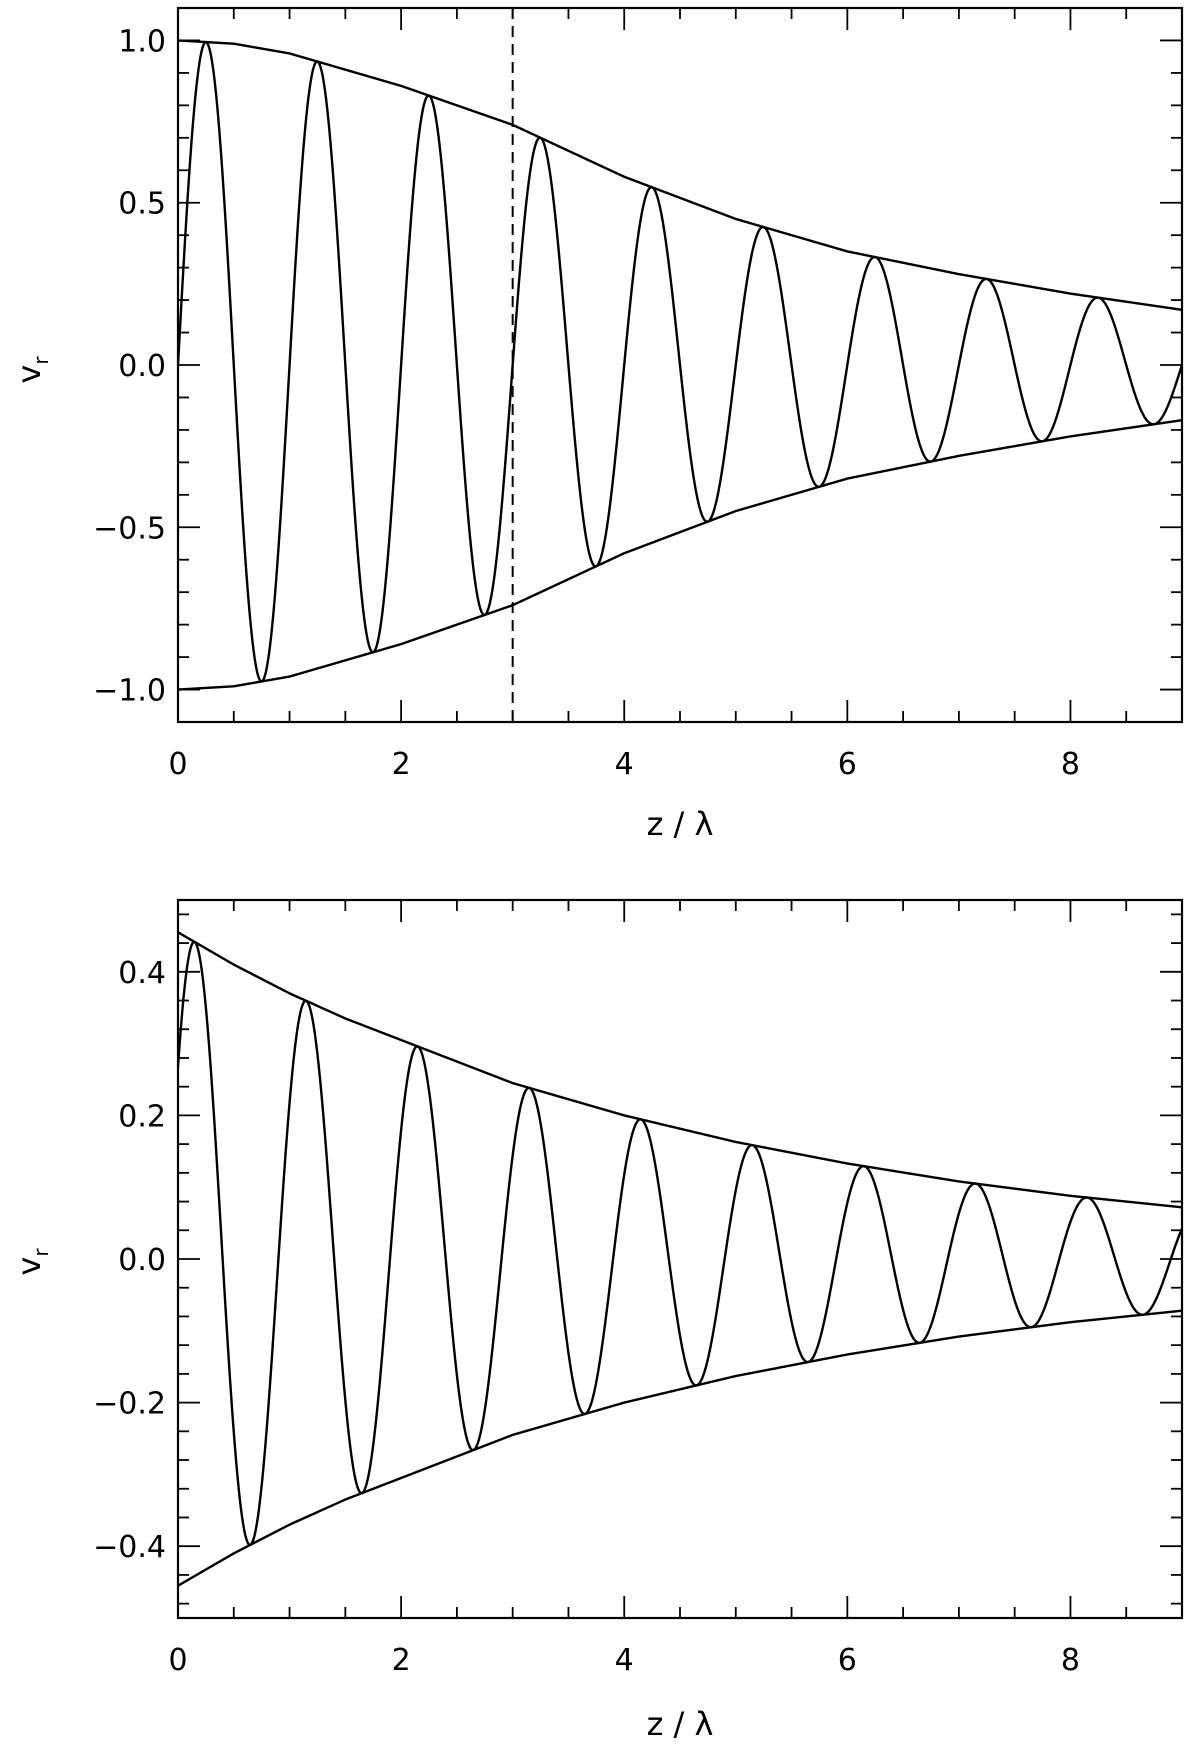 The image size is (1200, 1756). What do you see at coordinates (142, 1116) in the screenshot?
I see `y-tick-label: 0.2` at bounding box center [142, 1116].